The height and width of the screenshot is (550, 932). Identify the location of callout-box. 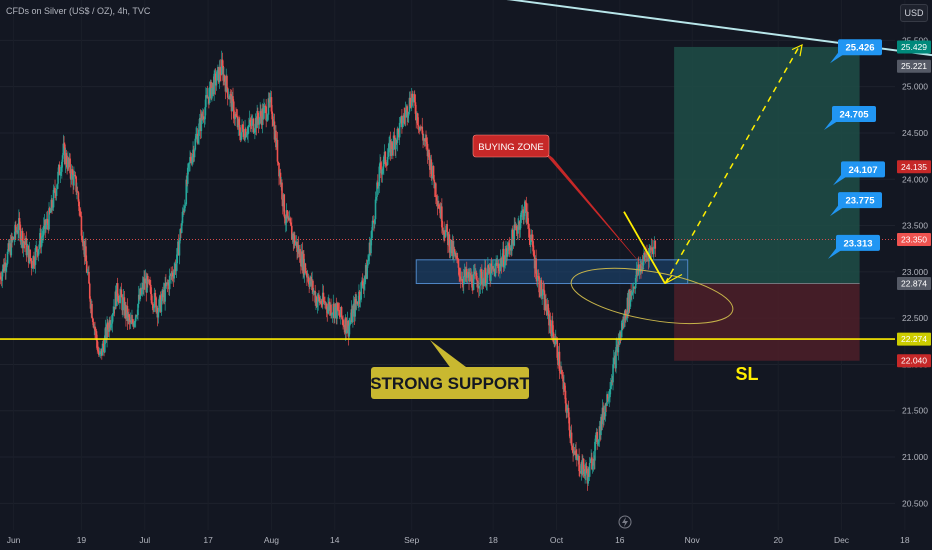
(854, 113).